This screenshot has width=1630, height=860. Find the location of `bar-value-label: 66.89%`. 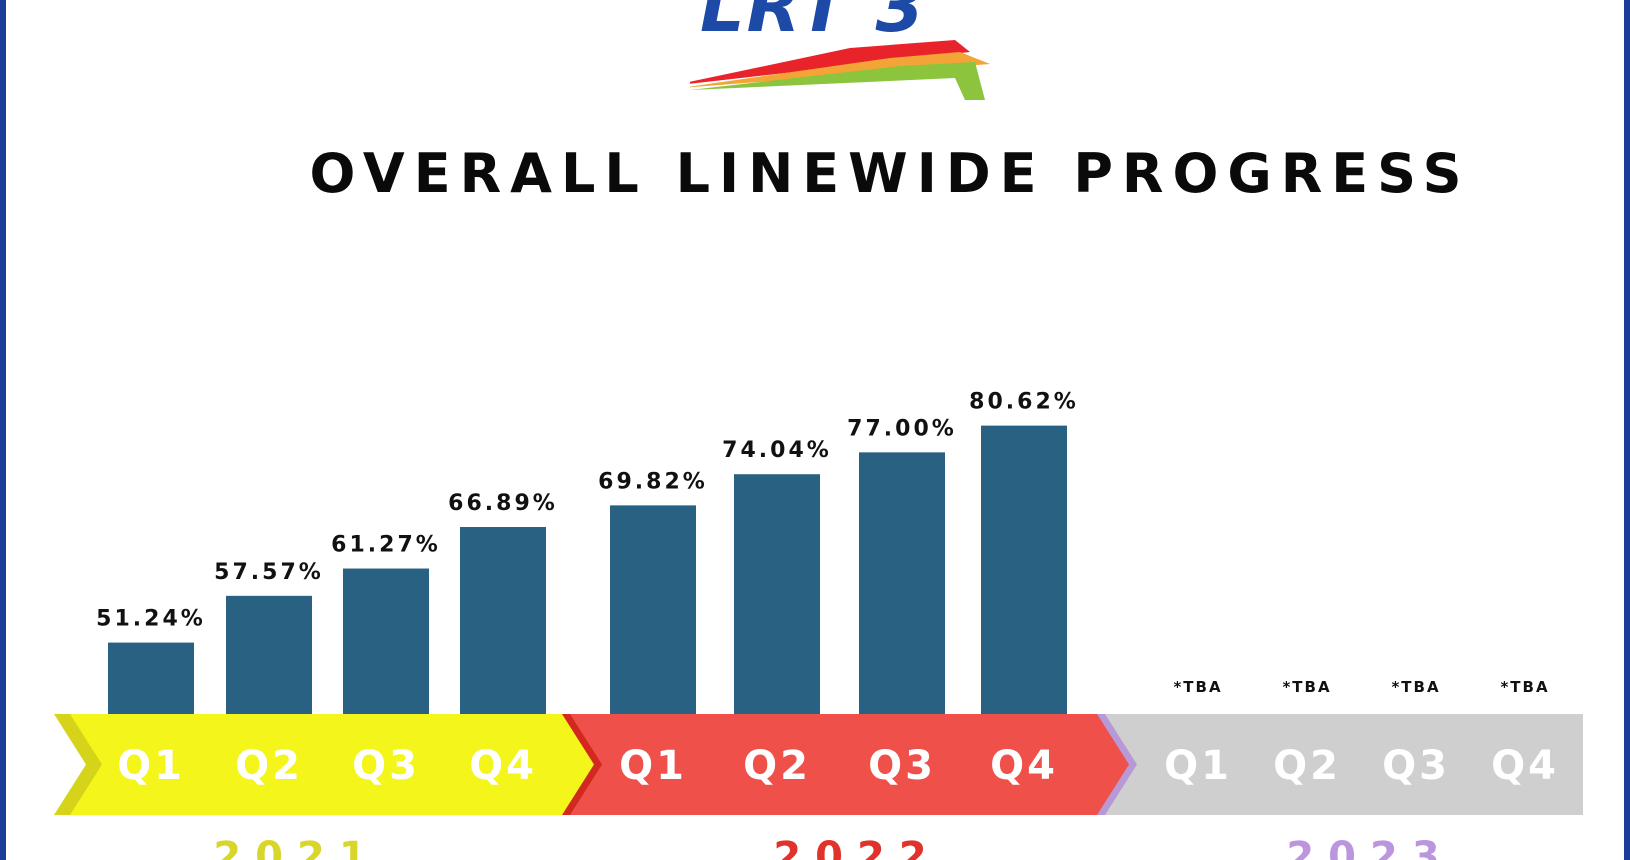

bar-value-label: 66.89% is located at coordinates (503, 503).